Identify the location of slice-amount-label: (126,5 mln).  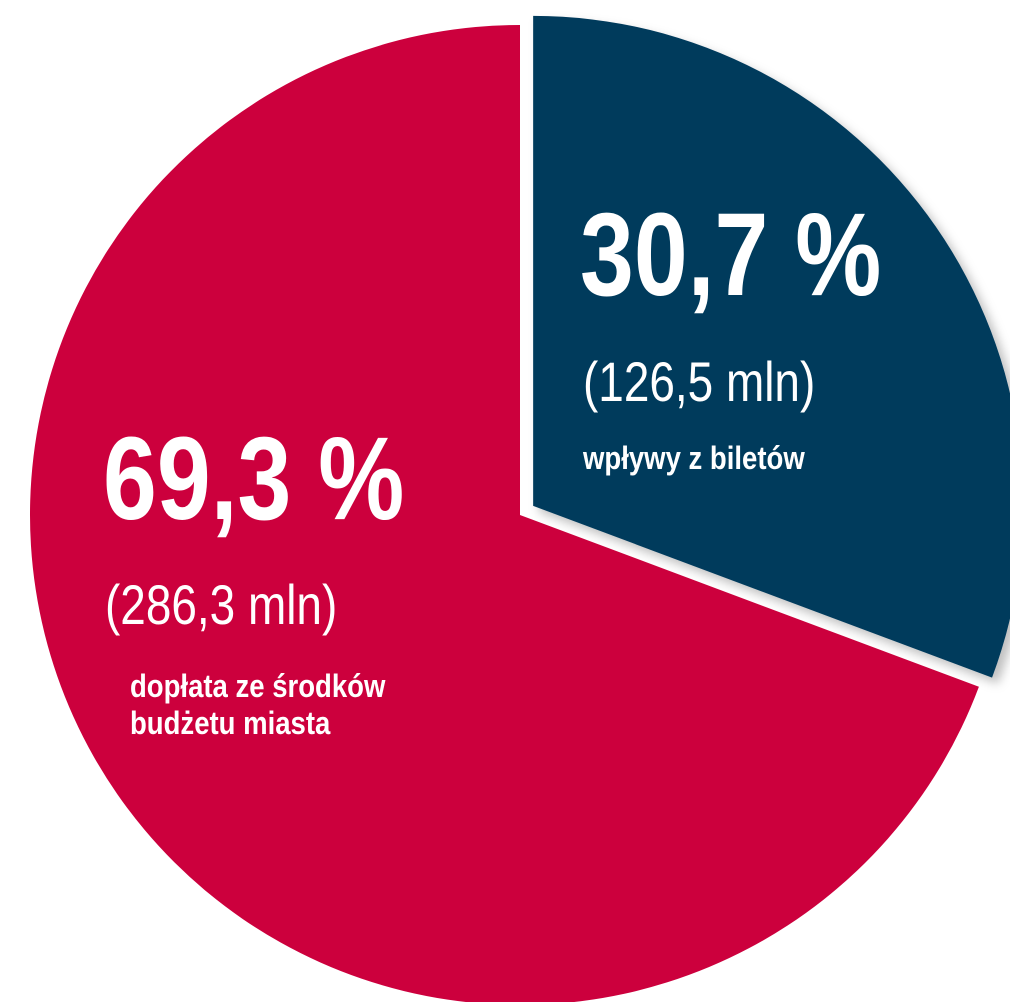
(699, 381).